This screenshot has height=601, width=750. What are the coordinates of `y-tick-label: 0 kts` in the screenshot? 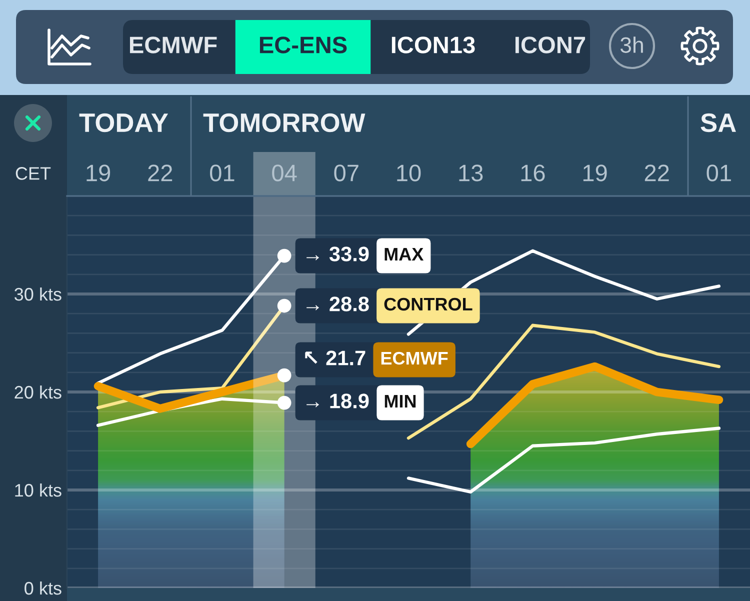 It's located at (43, 588).